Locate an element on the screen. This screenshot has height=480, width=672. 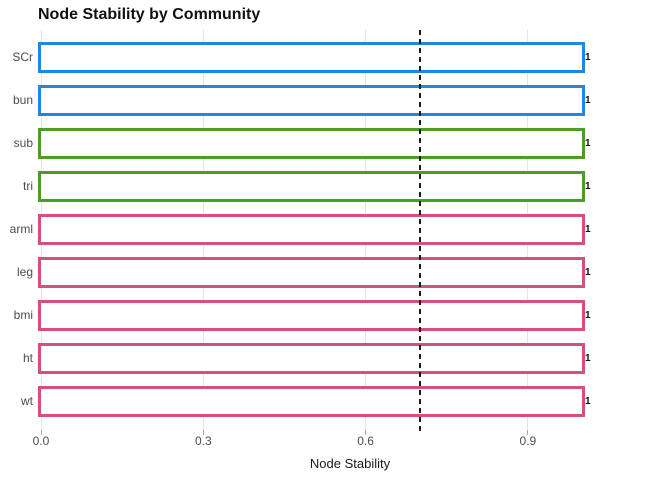
y-category-label: arml is located at coordinates (21, 229).